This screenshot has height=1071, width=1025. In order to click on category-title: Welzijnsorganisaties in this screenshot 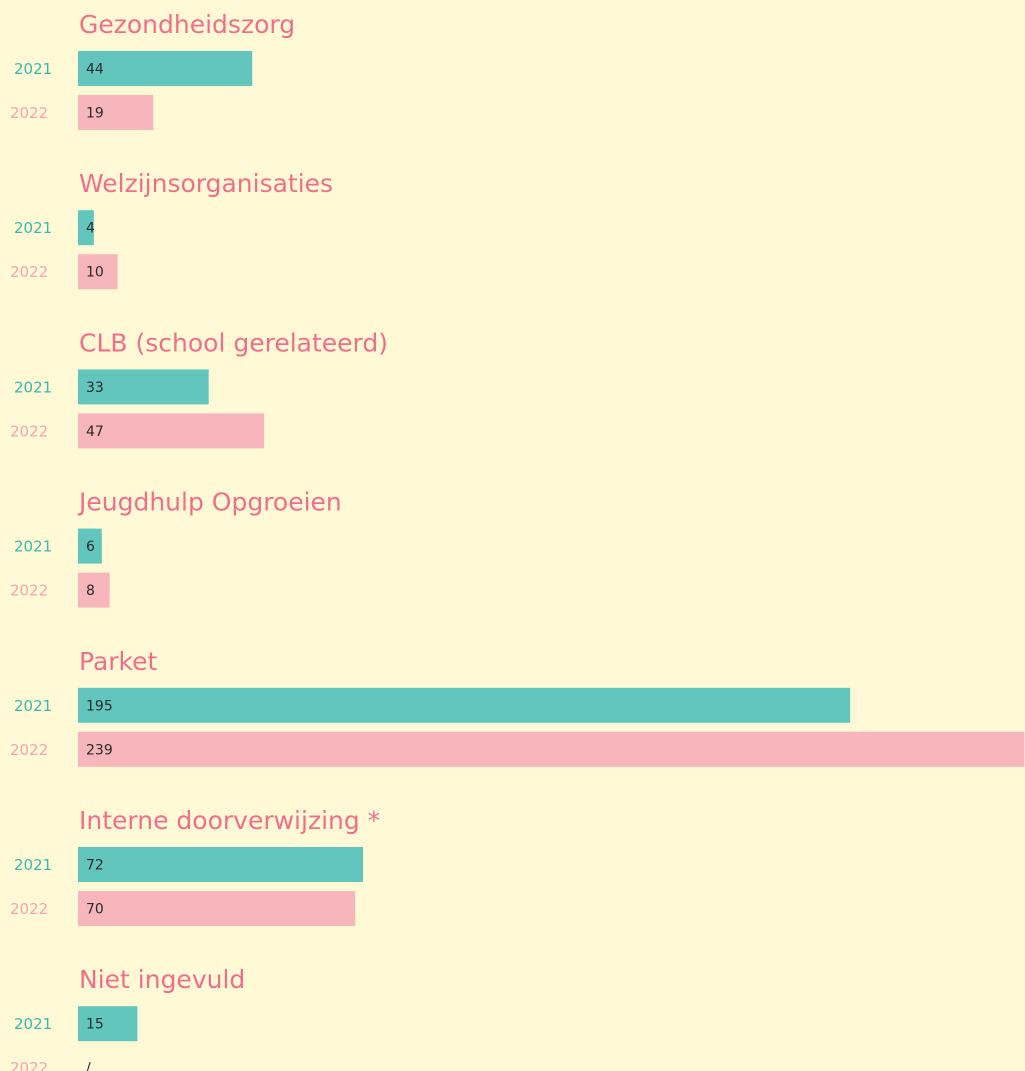, I will do `click(206, 183)`.